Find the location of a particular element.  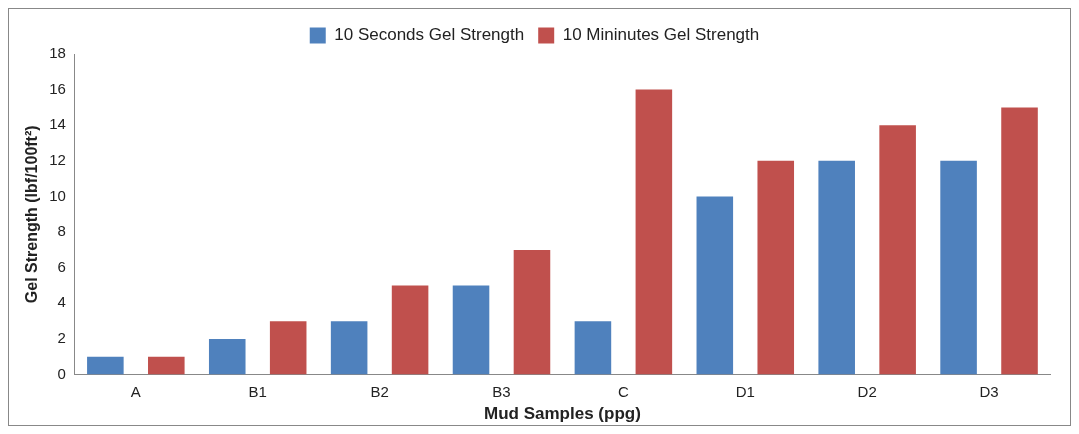

y-tick-label: 8 is located at coordinates (61, 231).